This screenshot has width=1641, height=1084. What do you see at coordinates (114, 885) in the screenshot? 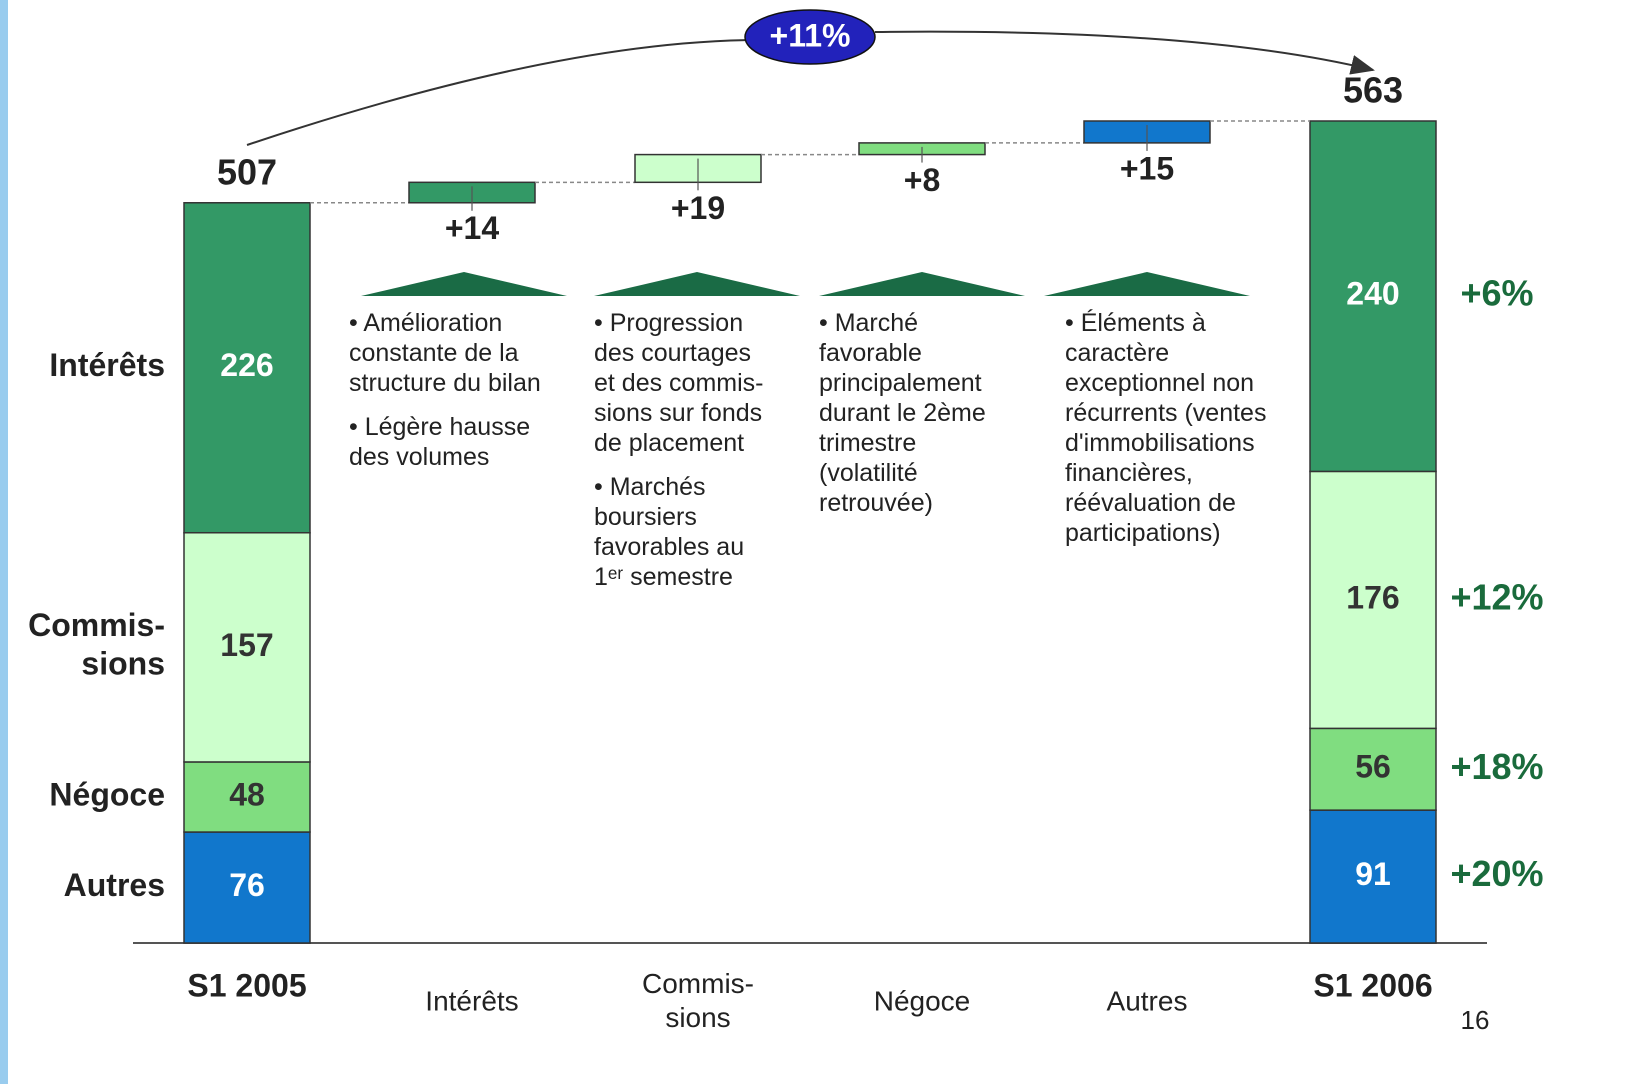
I see `series-name: Autres` at bounding box center [114, 885].